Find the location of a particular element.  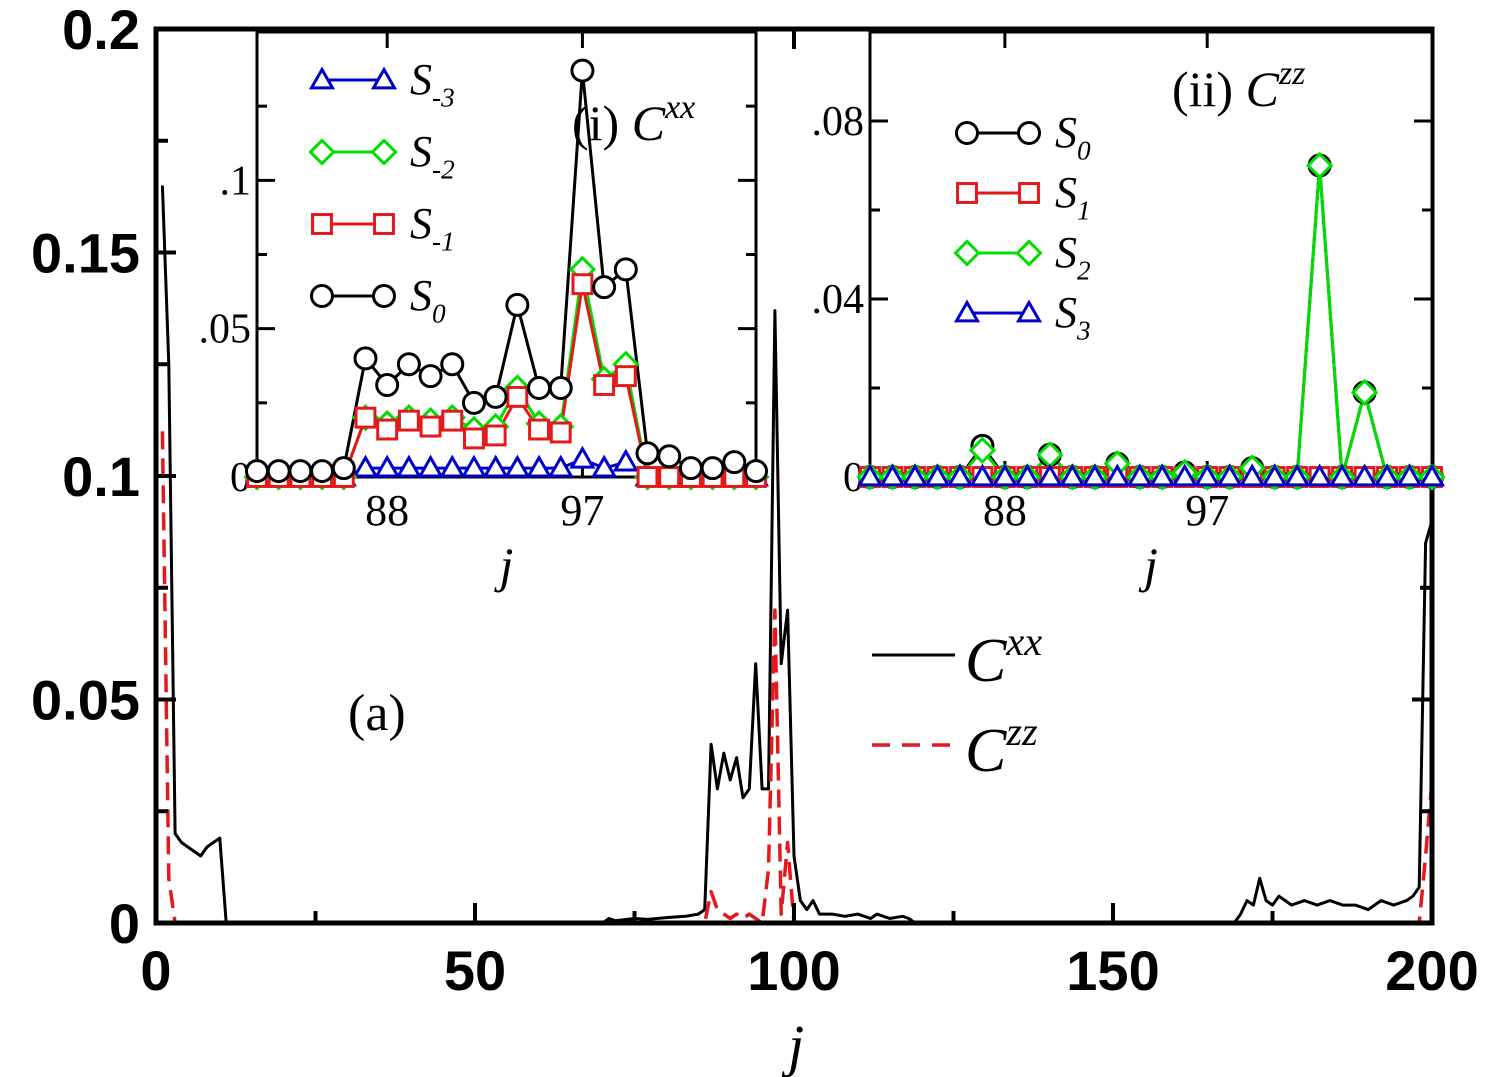

y-tick-label: 0.2 is located at coordinates (101, 30).